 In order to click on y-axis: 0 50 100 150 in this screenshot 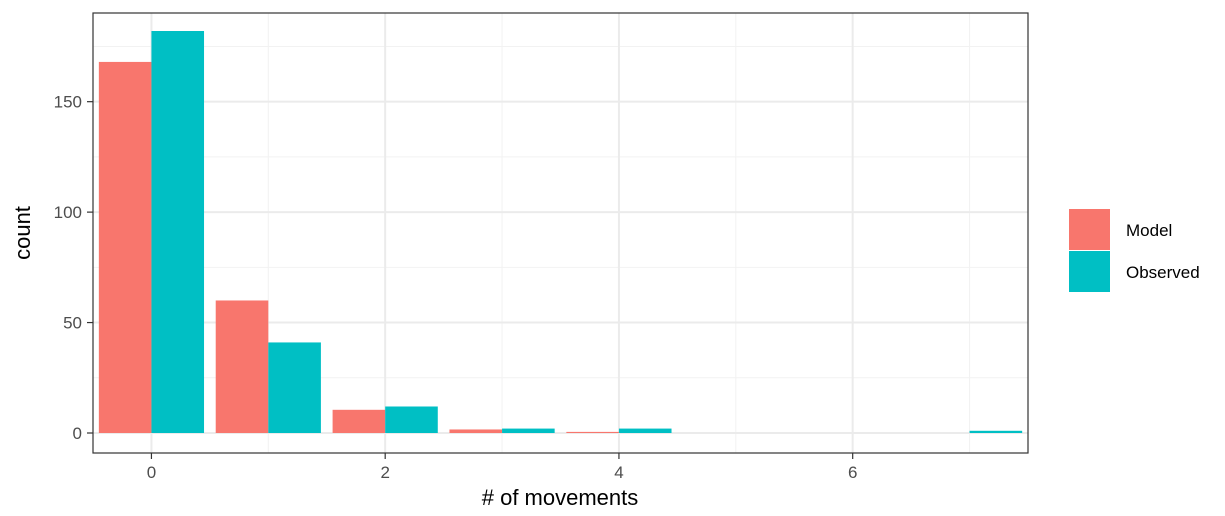, I will do `click(73, 268)`.